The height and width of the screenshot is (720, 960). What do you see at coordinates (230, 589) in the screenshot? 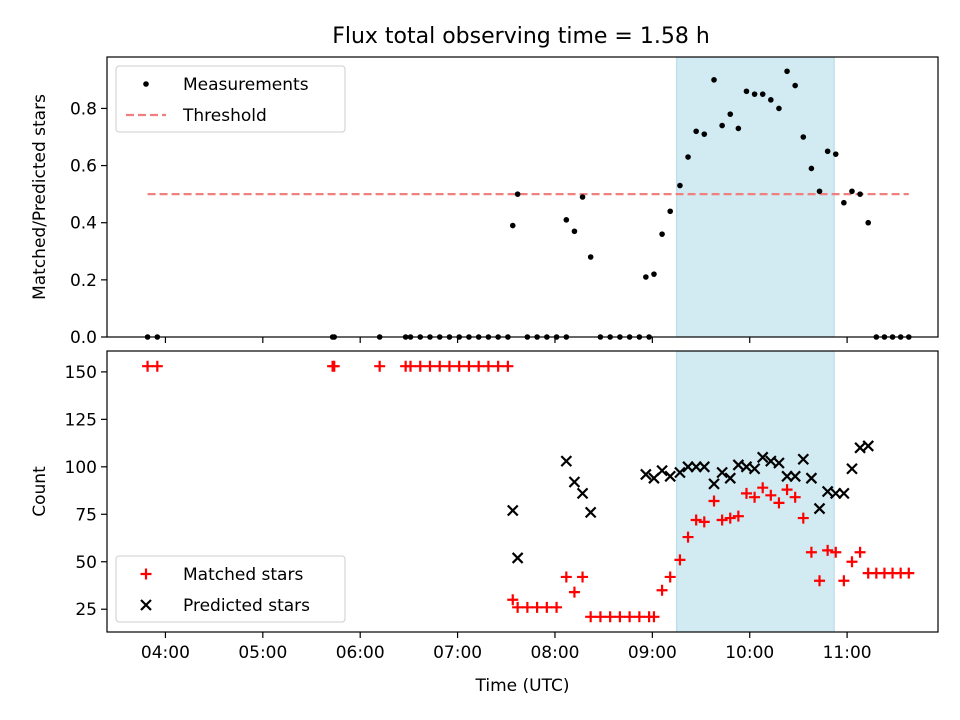
I see `legend-box` at bounding box center [230, 589].